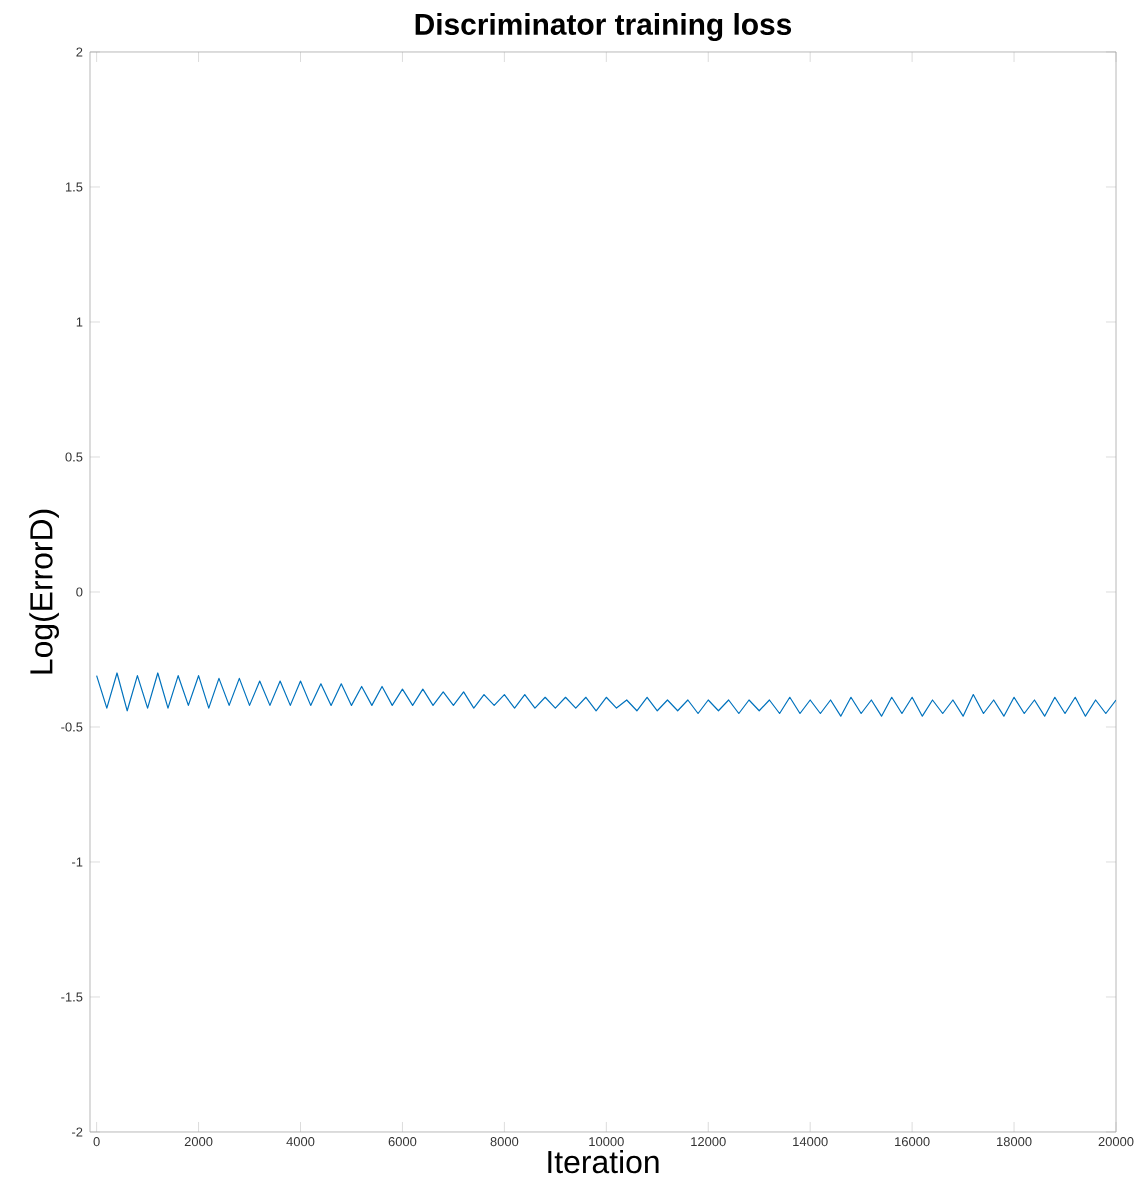 This screenshot has width=1146, height=1202. What do you see at coordinates (44, 591) in the screenshot?
I see `y-axis-title: Log(ErrorD)` at bounding box center [44, 591].